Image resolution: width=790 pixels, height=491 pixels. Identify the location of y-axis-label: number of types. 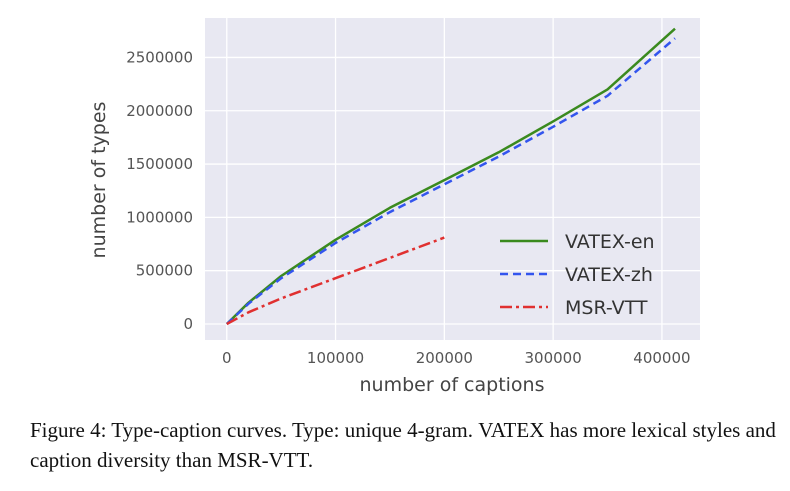
(99, 180).